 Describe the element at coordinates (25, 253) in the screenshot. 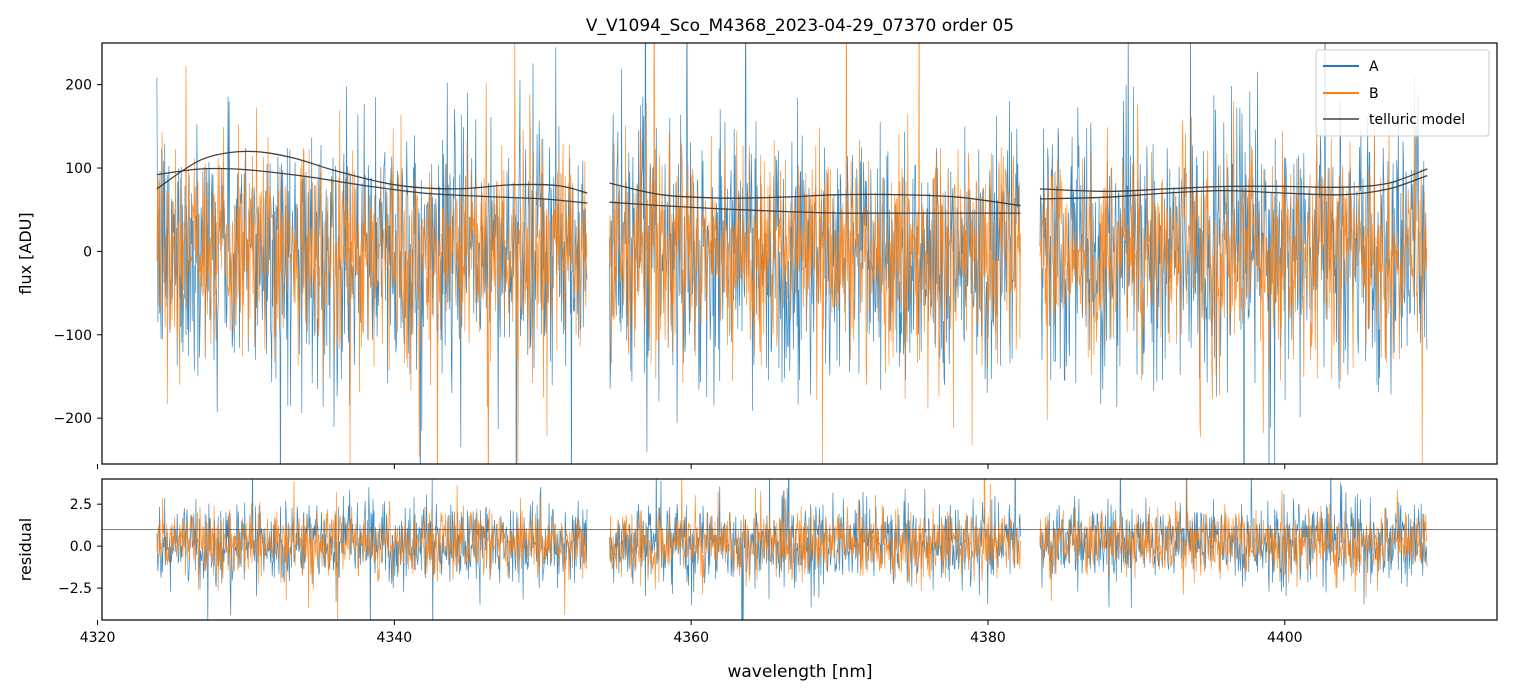

I see `flux-y-label: flux [ADU]` at that location.